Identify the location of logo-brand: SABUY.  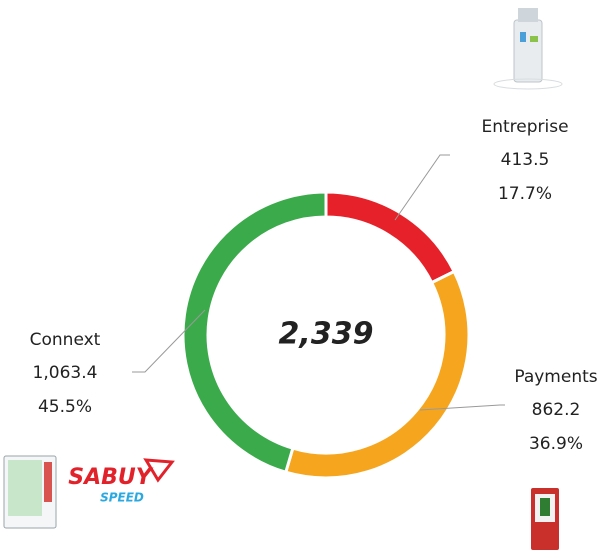
(111, 477).